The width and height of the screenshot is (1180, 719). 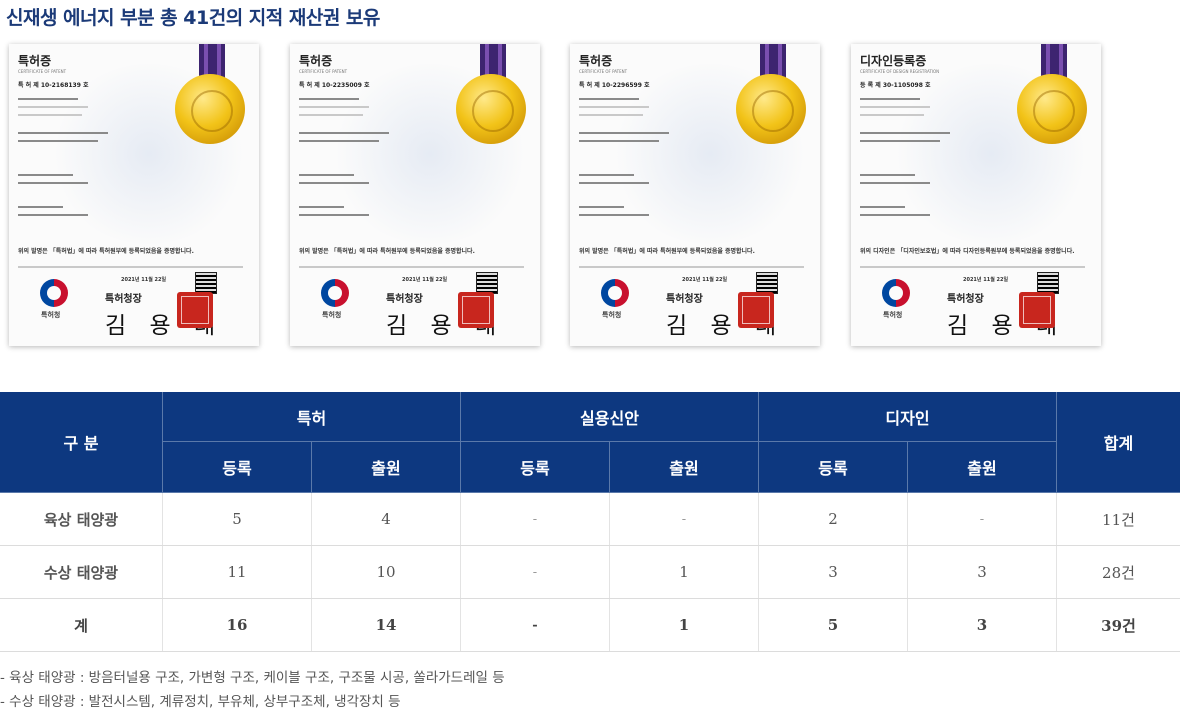 I want to click on table-cell: 4, so click(x=386, y=519).